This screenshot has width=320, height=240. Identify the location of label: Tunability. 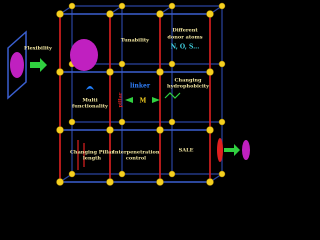
(135, 41).